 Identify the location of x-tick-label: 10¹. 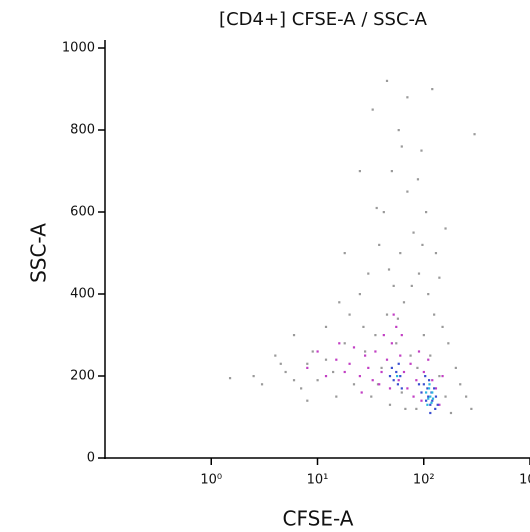
(318, 480).